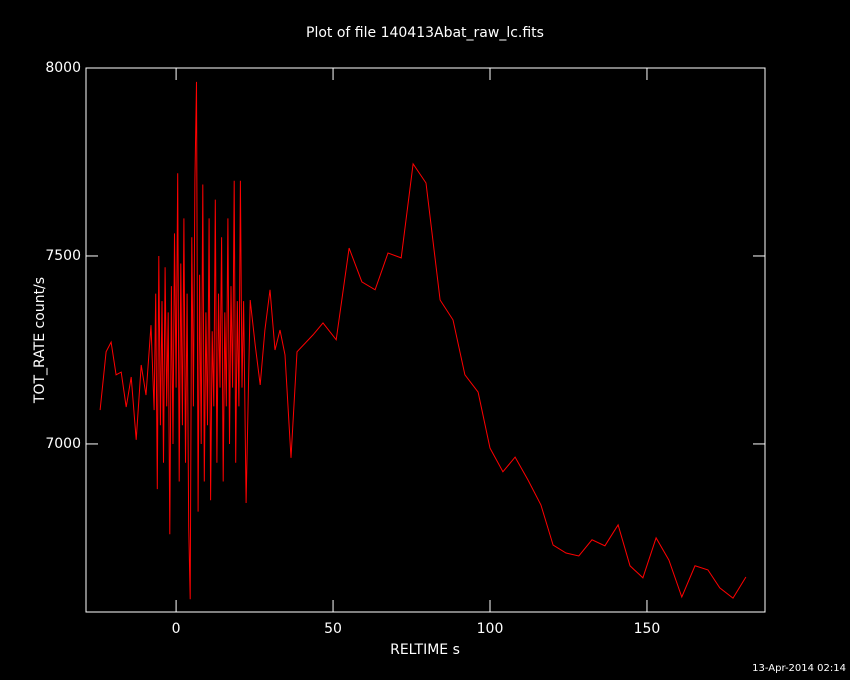  Describe the element at coordinates (63, 444) in the screenshot. I see `y-tick-label: 7000` at that location.